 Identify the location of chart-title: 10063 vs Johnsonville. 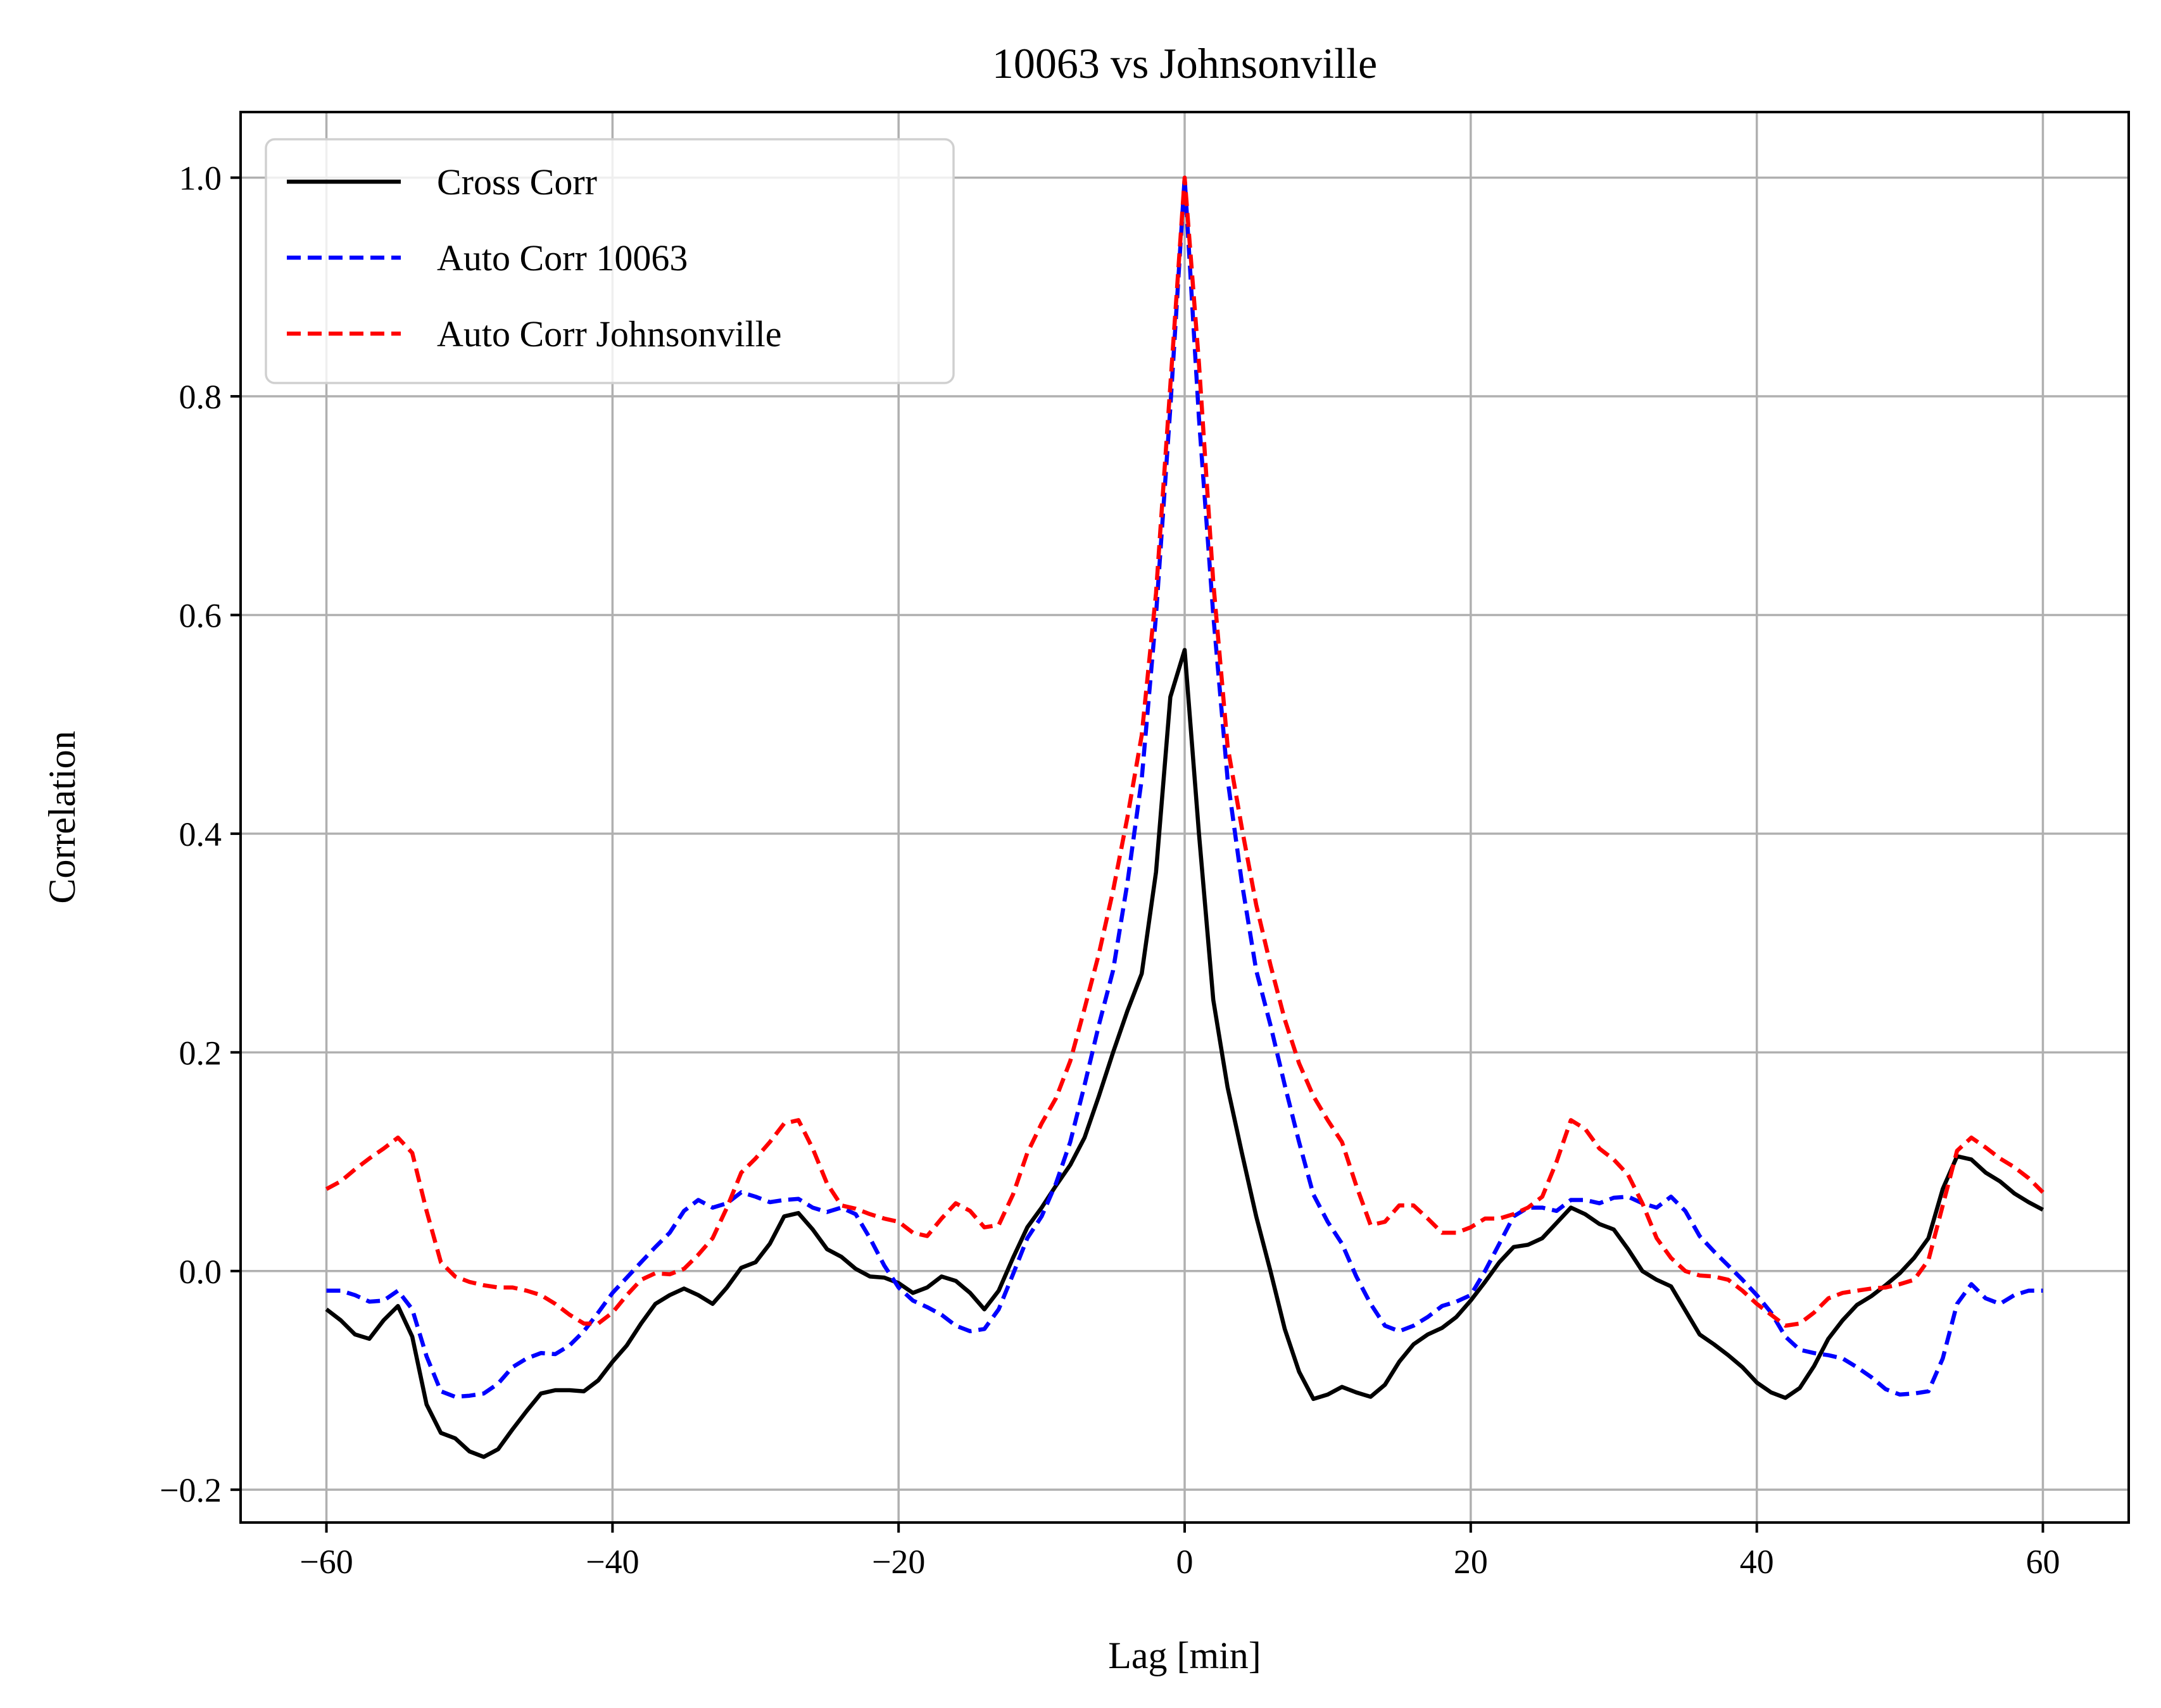
(1185, 63).